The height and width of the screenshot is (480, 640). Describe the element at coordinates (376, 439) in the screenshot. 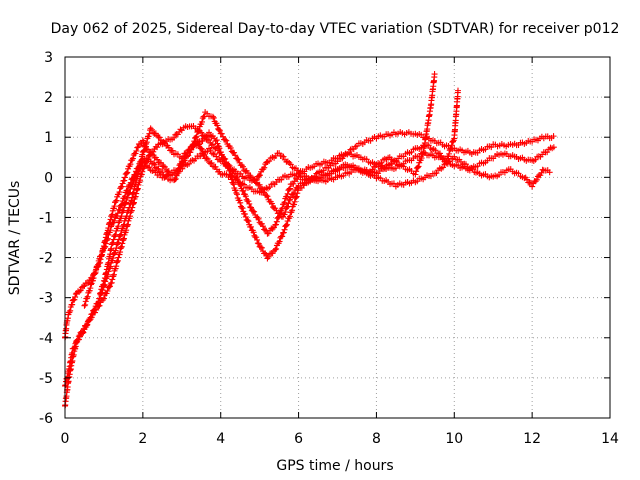

I see `x-tick-label: 8` at that location.